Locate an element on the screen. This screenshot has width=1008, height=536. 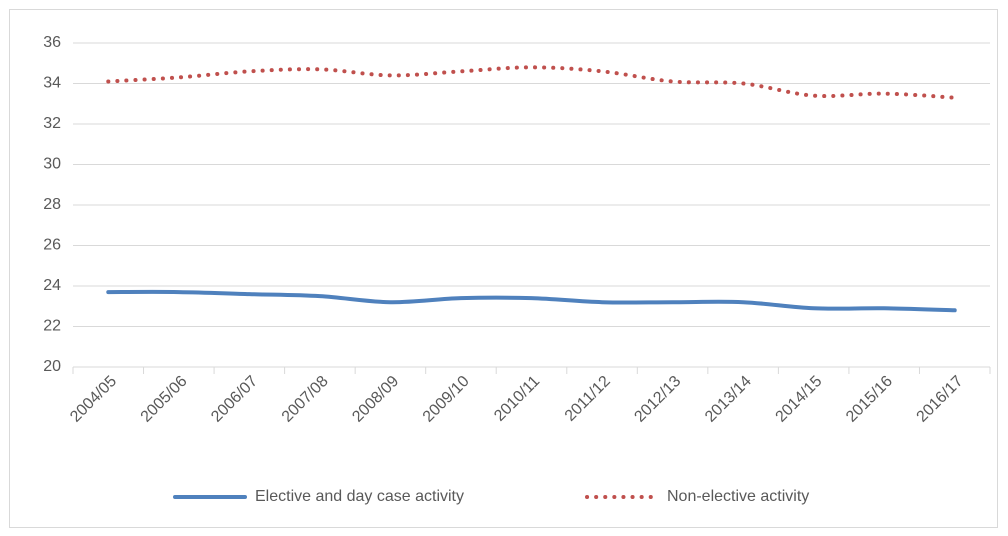
legend-label: Elective and day case activity is located at coordinates (359, 496).